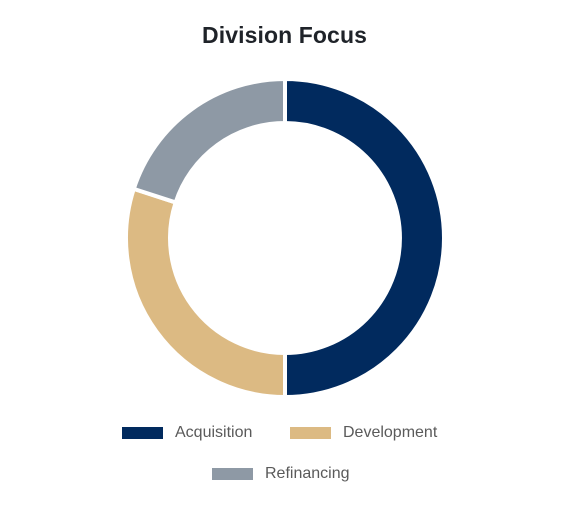 This screenshot has width=569, height=516. Describe the element at coordinates (209, 140) in the screenshot. I see `donut-slice-refinancing` at that location.